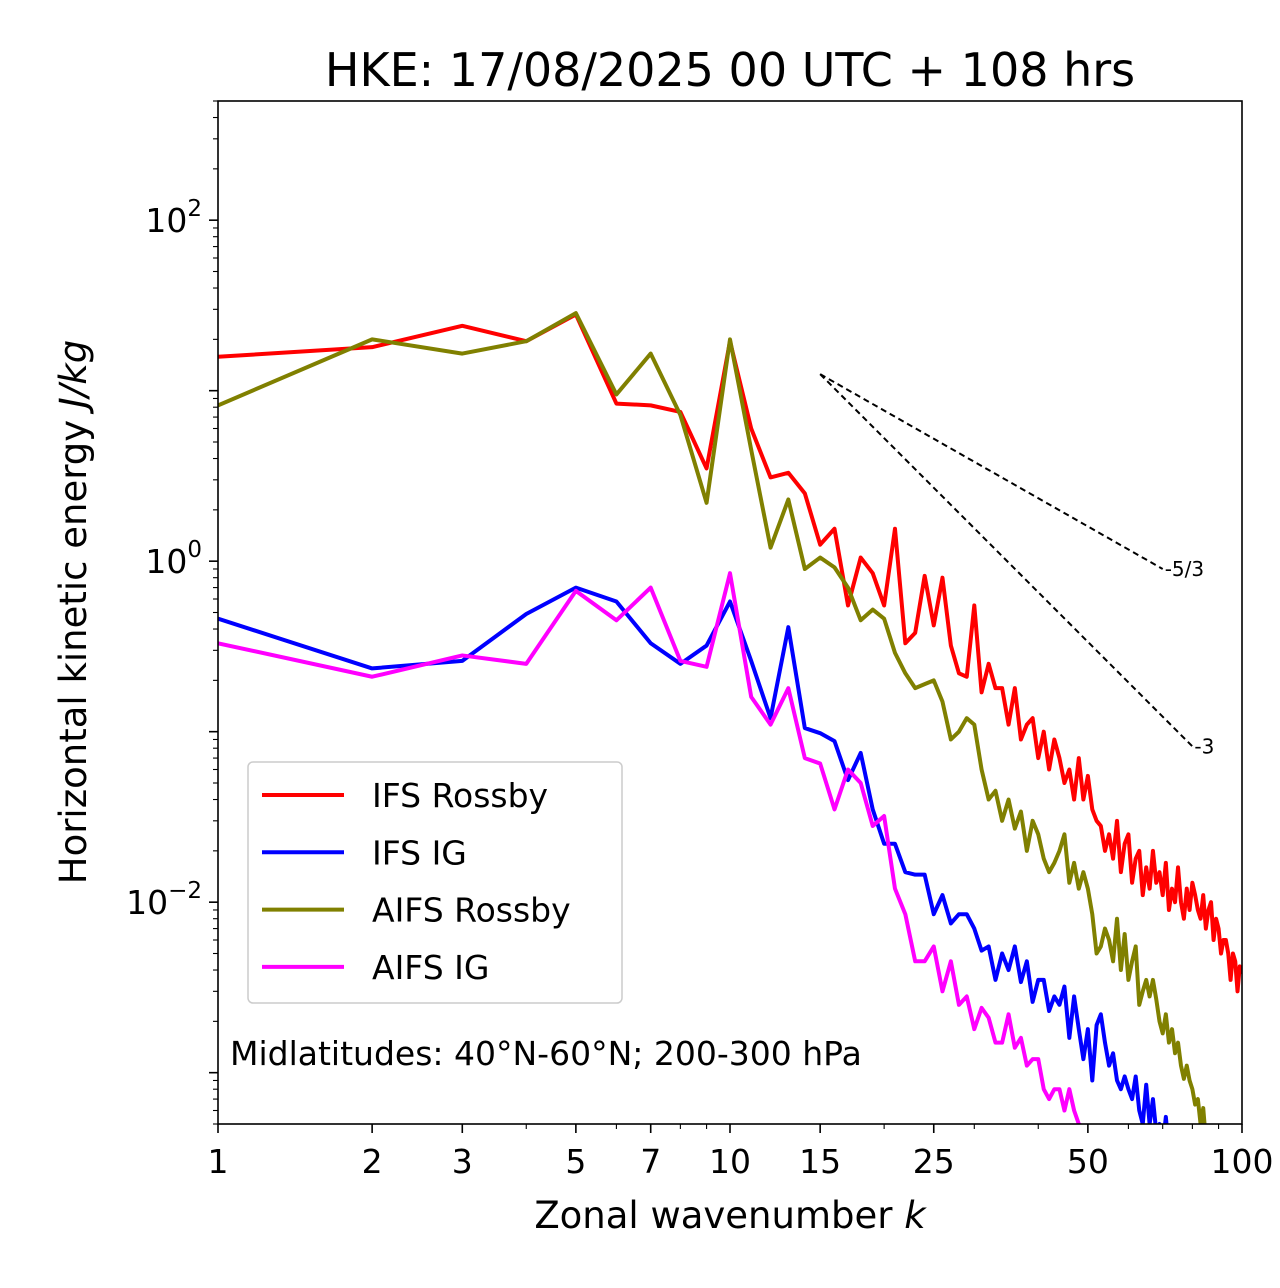 The width and height of the screenshot is (1280, 1288). I want to click on slope-line-five-thirds, so click(991, 471).